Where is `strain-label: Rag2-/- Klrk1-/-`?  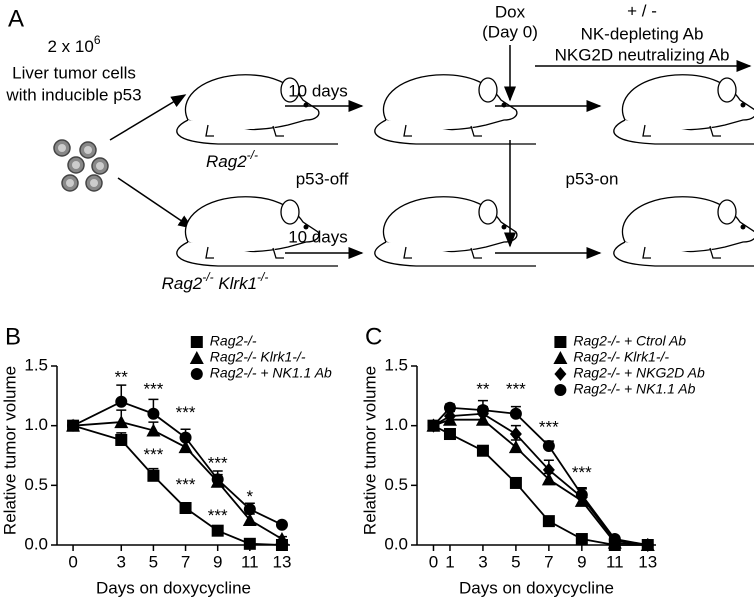
strain-label: Rag2-/- Klrk1-/- is located at coordinates (215, 281).